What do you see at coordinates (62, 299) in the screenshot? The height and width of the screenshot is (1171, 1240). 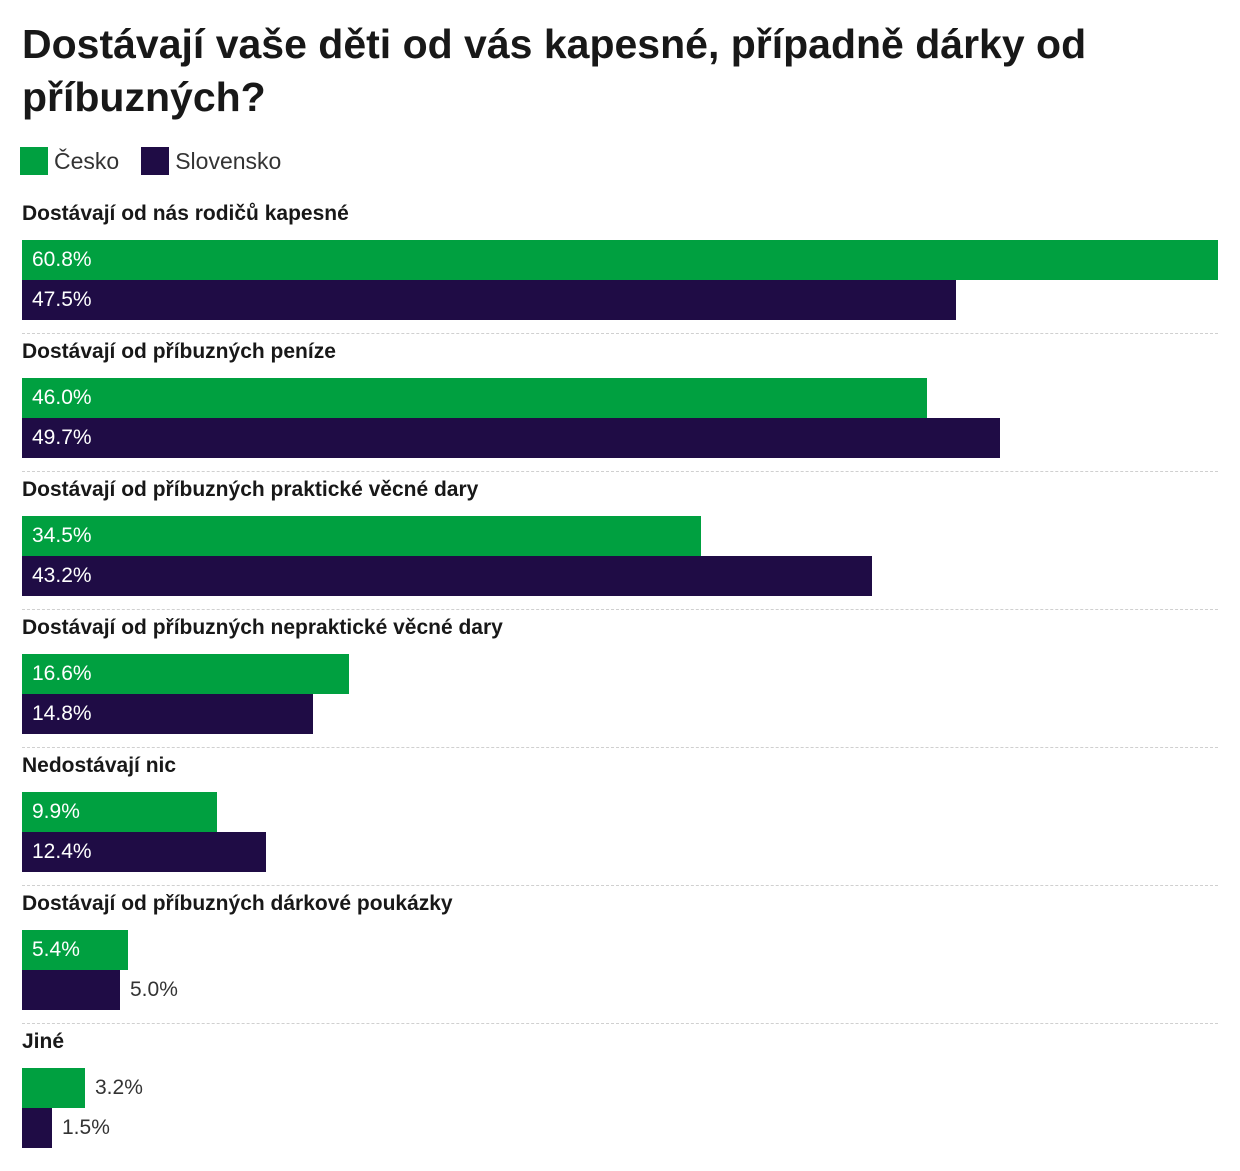 I see `data-label: 47.5%` at bounding box center [62, 299].